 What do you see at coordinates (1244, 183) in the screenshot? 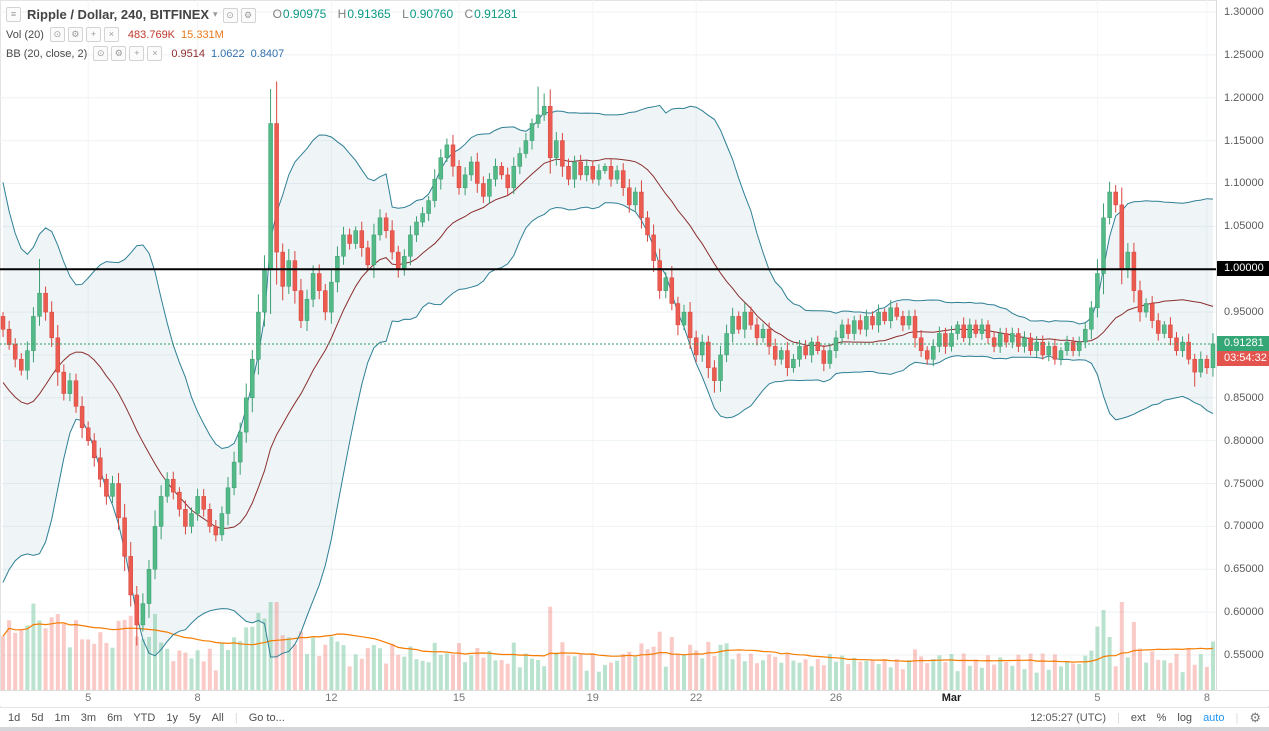
I see `price-tick-label: 1.10000` at bounding box center [1244, 183].